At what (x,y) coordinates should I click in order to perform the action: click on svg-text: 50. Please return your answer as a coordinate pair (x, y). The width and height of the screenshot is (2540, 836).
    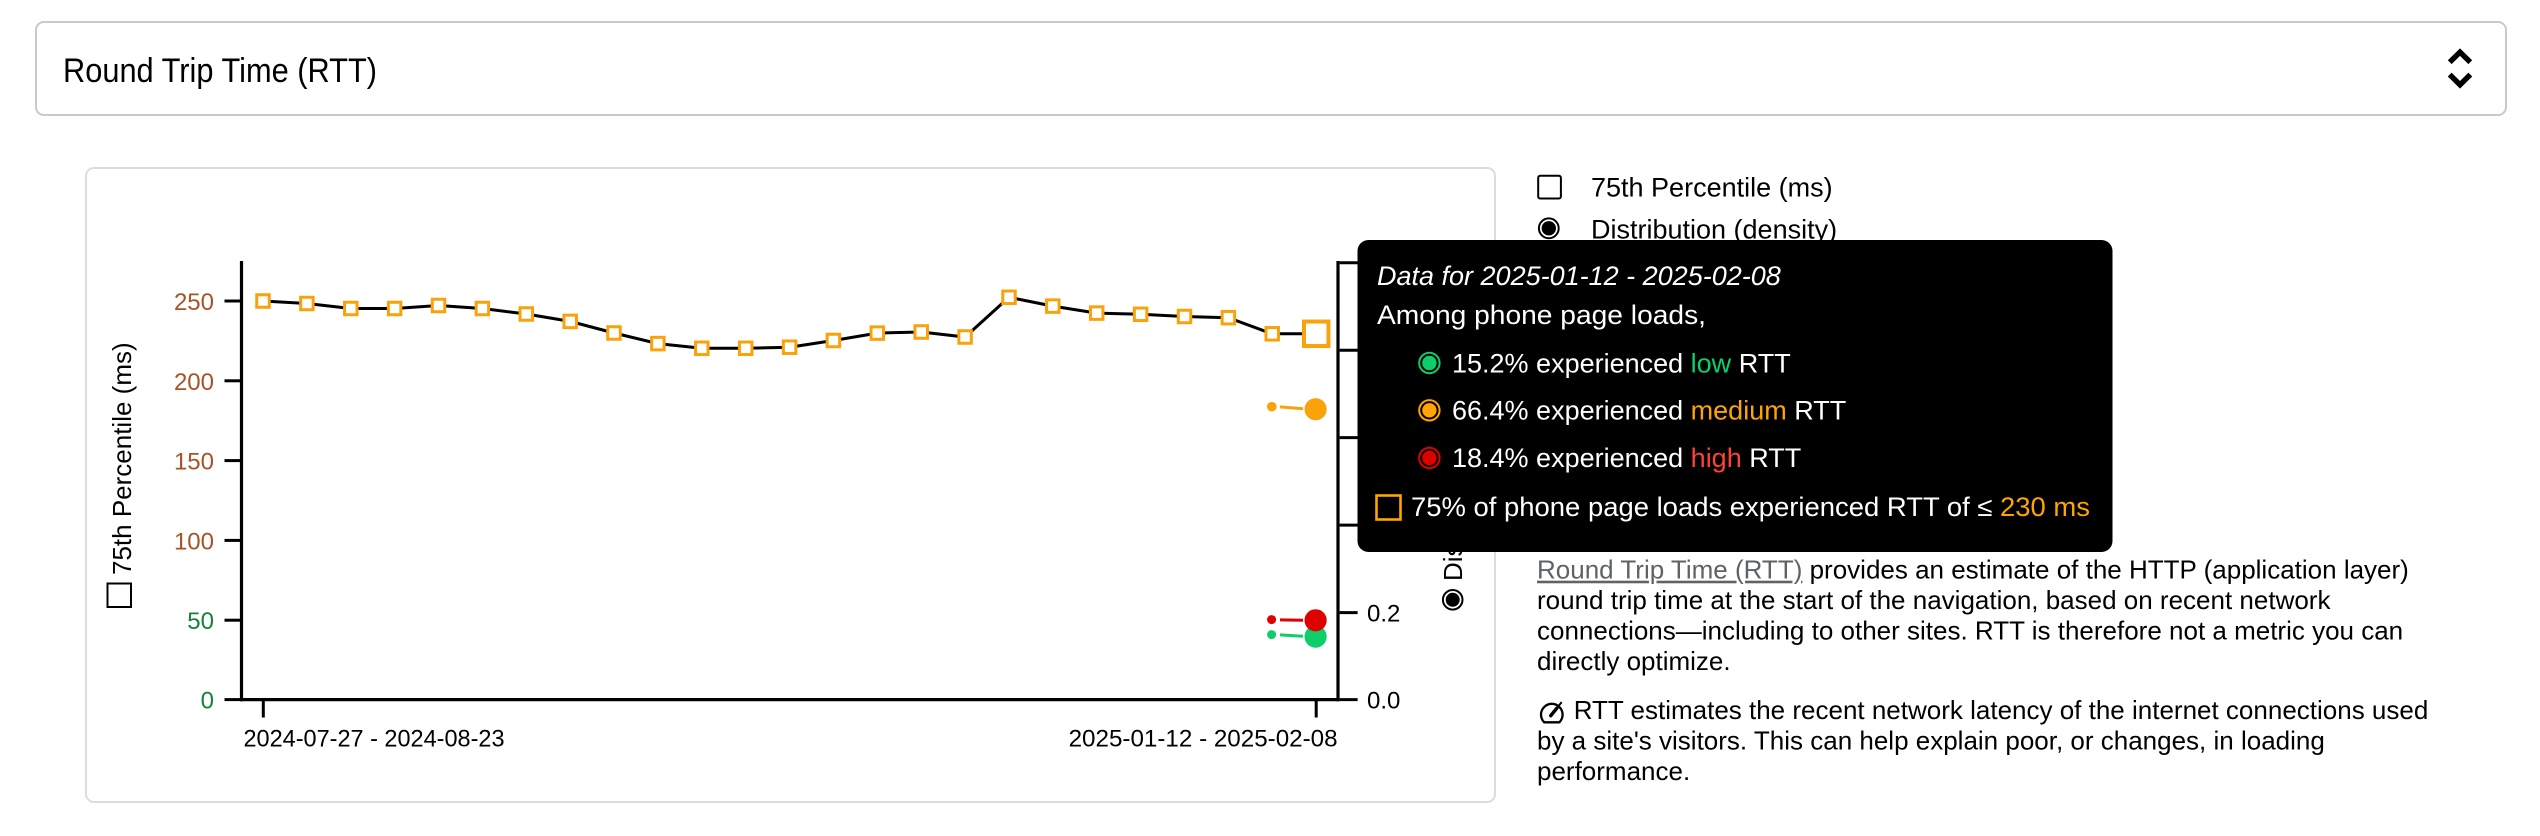
    Looking at the image, I should click on (200, 621).